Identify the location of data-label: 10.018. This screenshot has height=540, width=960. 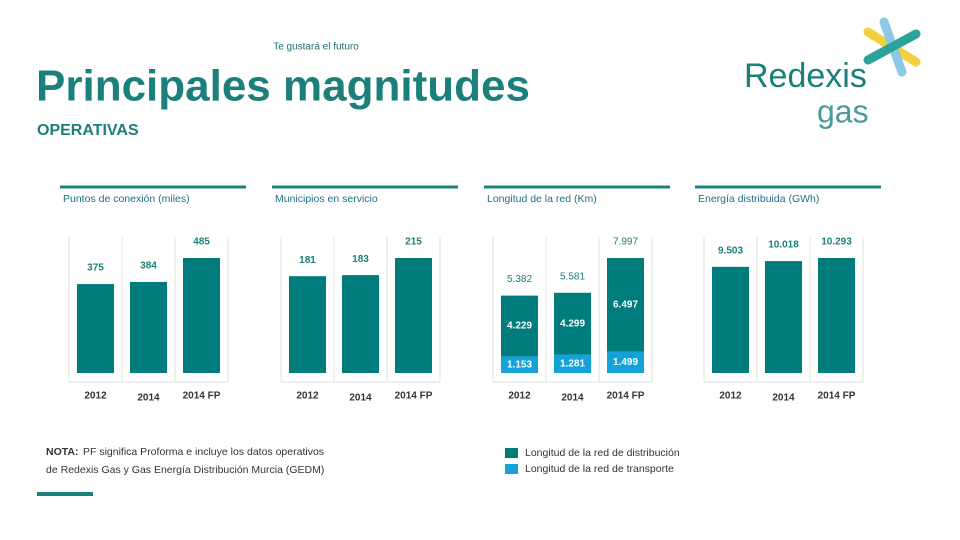
(783, 245).